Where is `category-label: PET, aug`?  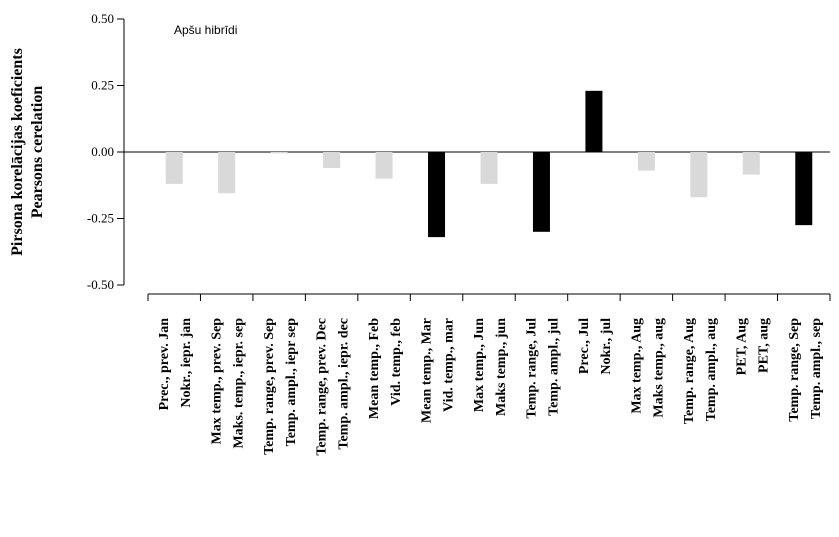 category-label: PET, aug is located at coordinates (763, 345).